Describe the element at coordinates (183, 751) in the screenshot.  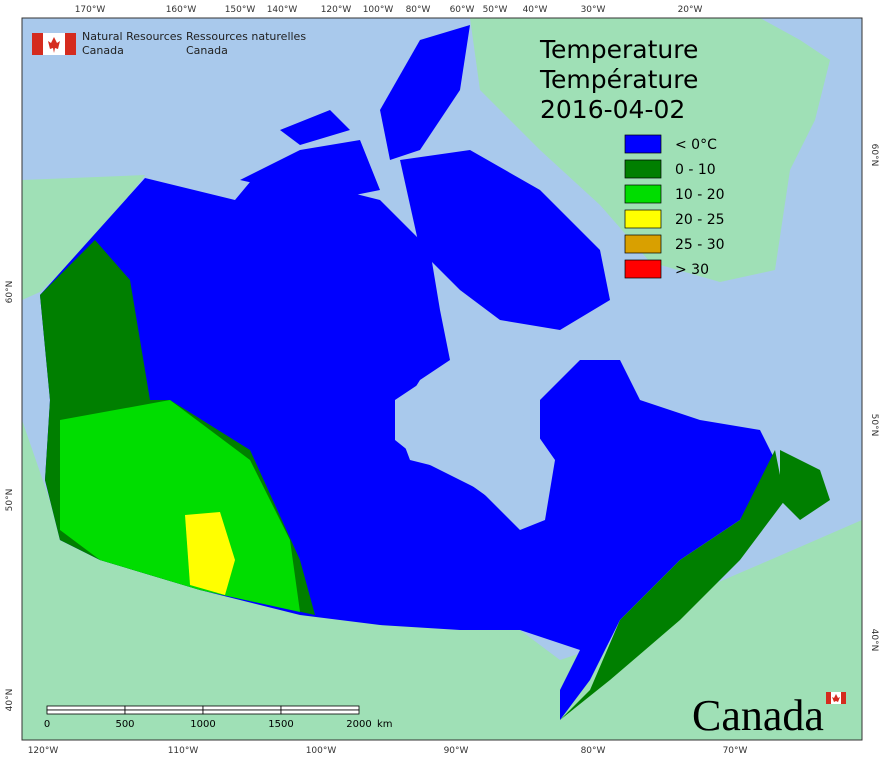
I see `lon-label: 110°W` at that location.